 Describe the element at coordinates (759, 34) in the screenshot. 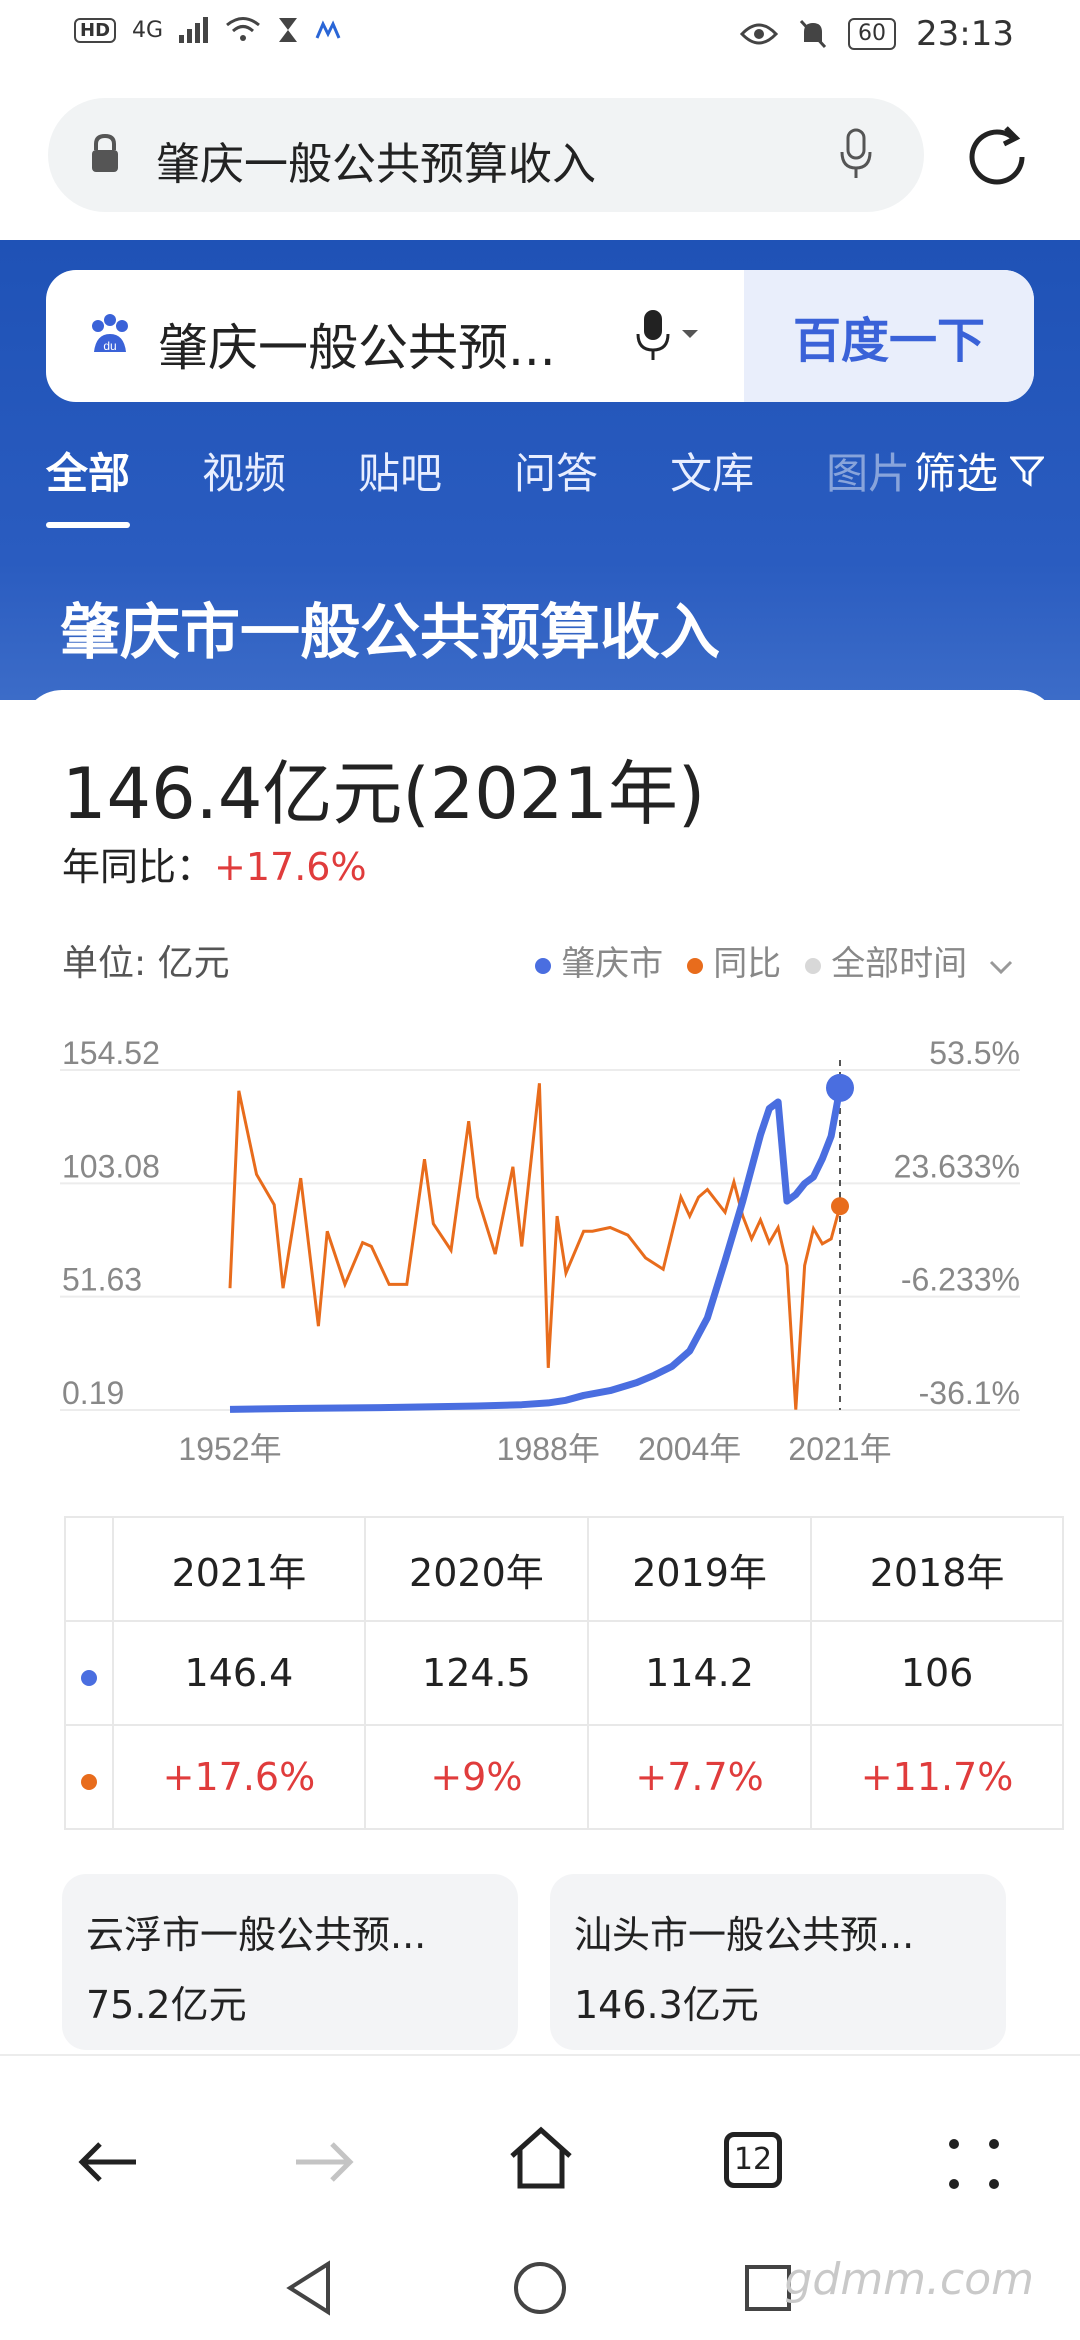

I see `eye-icon` at that location.